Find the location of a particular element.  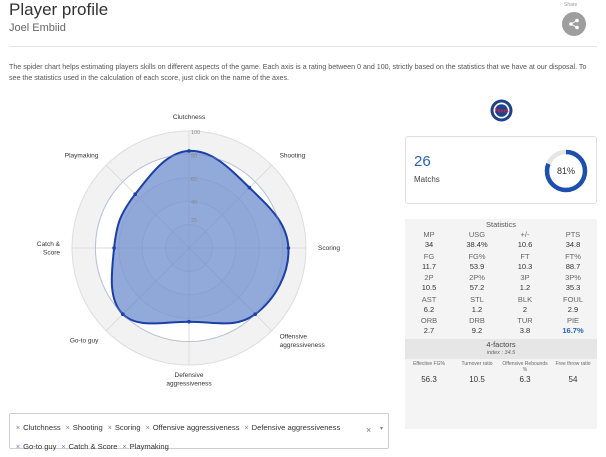

axis-label-line: Playmaking is located at coordinates (82, 155).